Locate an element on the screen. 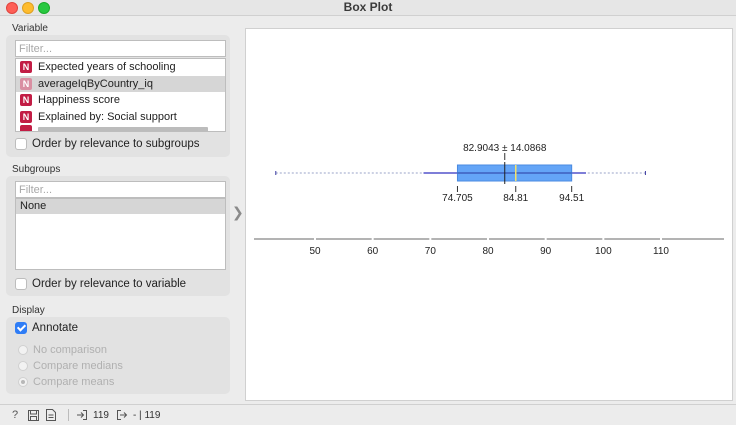 This screenshot has width=736, height=425. variable-filter-input is located at coordinates (120, 48).